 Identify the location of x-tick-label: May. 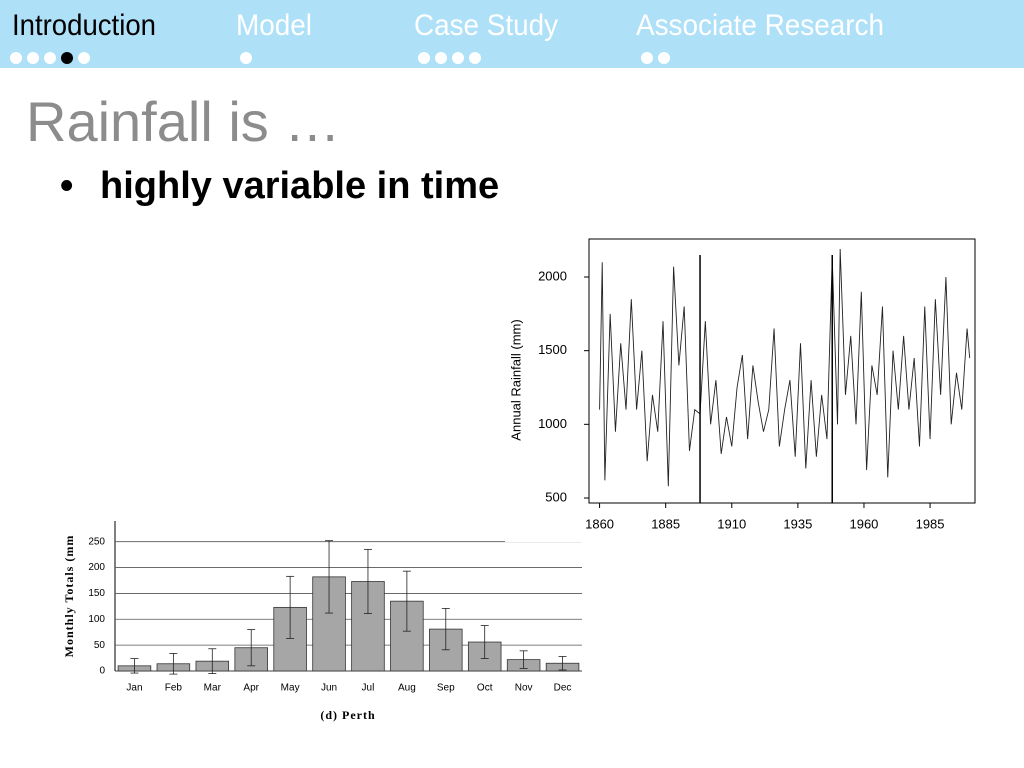
(290, 688).